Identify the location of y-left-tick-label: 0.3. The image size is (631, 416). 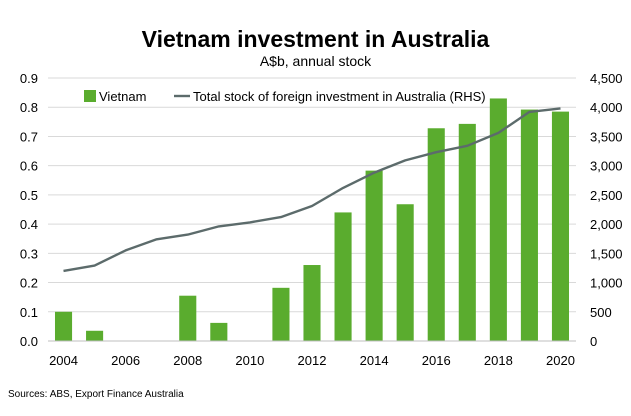
(29, 253).